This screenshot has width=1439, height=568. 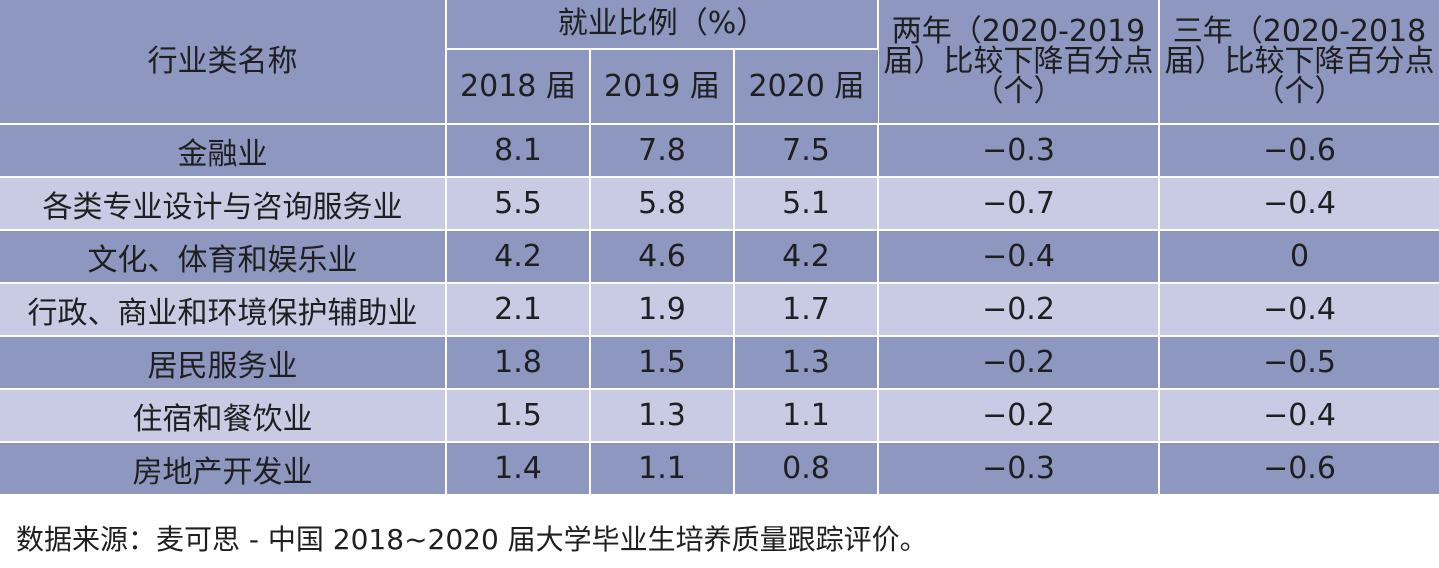 I want to click on cell-industry-name: 房地产开发业, so click(x=223, y=469).